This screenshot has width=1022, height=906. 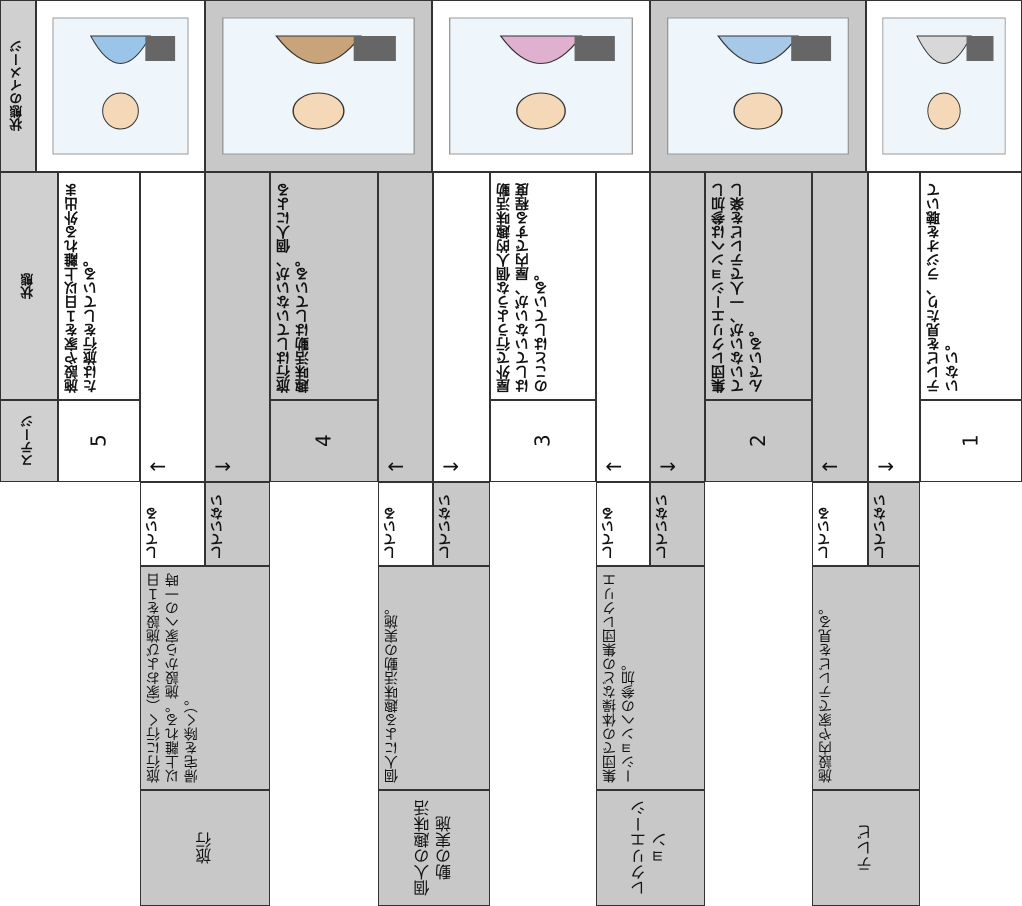 What do you see at coordinates (205, 678) in the screenshot?
I see `activity-description: 旅行に行く（家および施設を１日以上離れる。施設から家への一時帰宅を除く）。` at bounding box center [205, 678].